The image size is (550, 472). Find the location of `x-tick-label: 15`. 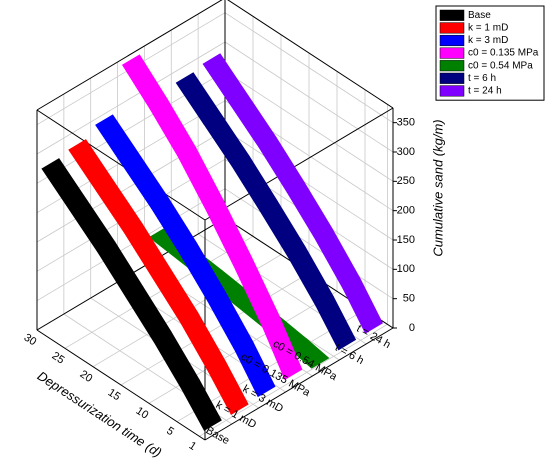

x-tick-label: 15 is located at coordinates (114, 395).